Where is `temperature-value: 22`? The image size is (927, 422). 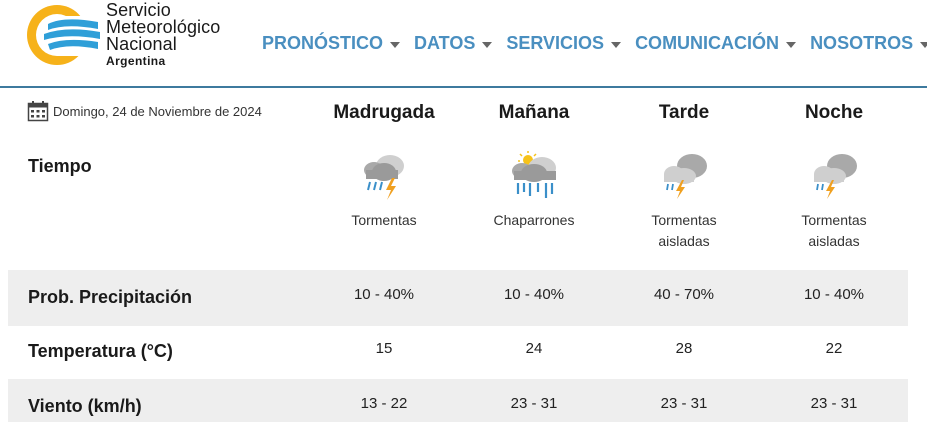 temperature-value: 22 is located at coordinates (834, 348).